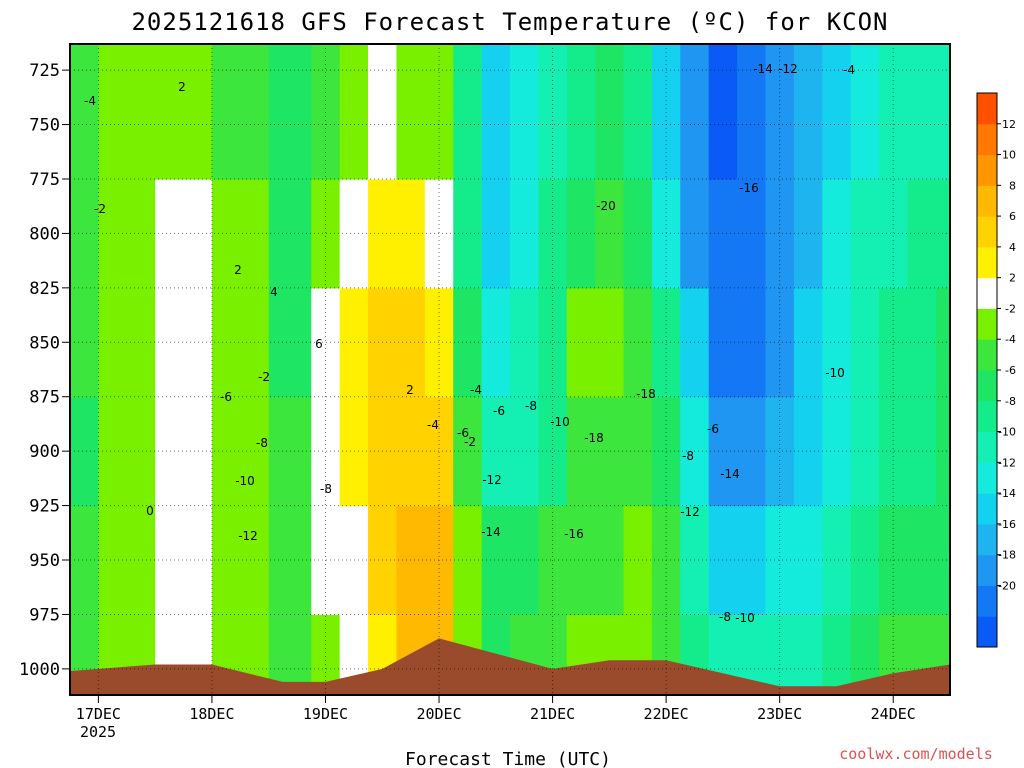 The height and width of the screenshot is (768, 1024). I want to click on terrain-layer, so click(510, 666).